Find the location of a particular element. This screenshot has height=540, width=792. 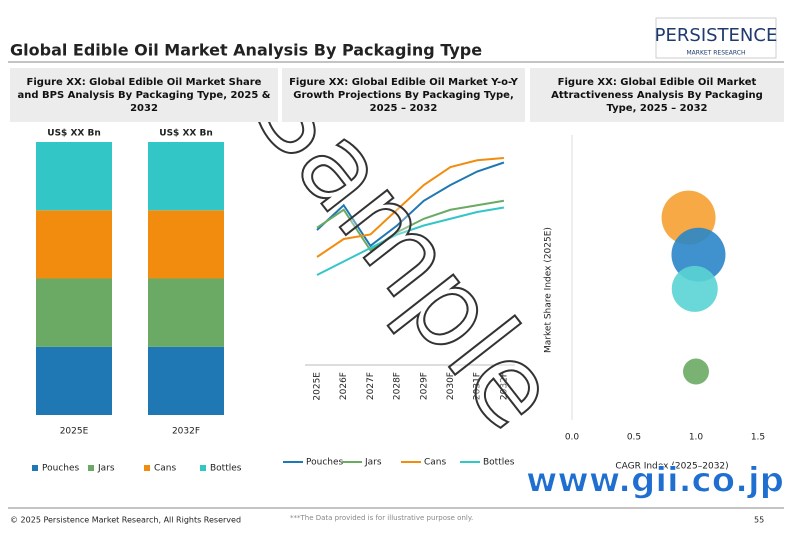

y-axis-label: Market Share Index (2025E) is located at coordinates (549, 290).